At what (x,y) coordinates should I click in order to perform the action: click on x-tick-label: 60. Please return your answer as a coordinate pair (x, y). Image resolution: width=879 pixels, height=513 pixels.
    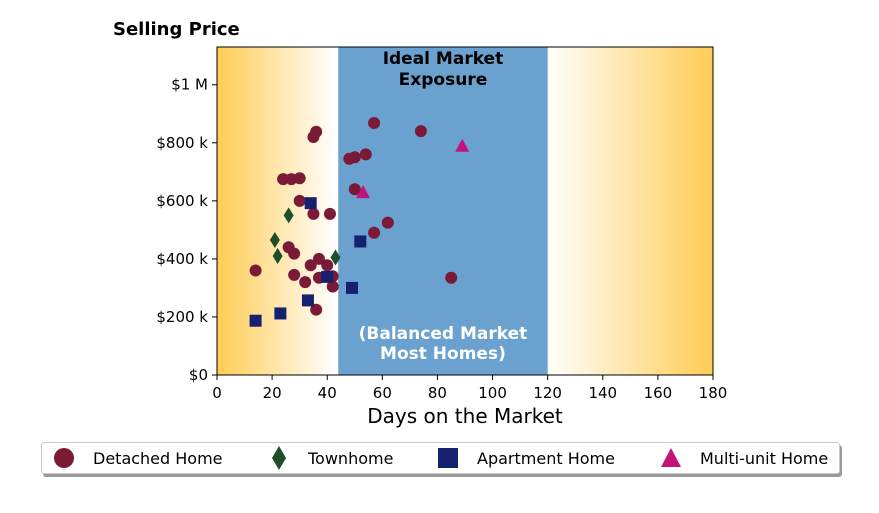
    Looking at the image, I should click on (382, 393).